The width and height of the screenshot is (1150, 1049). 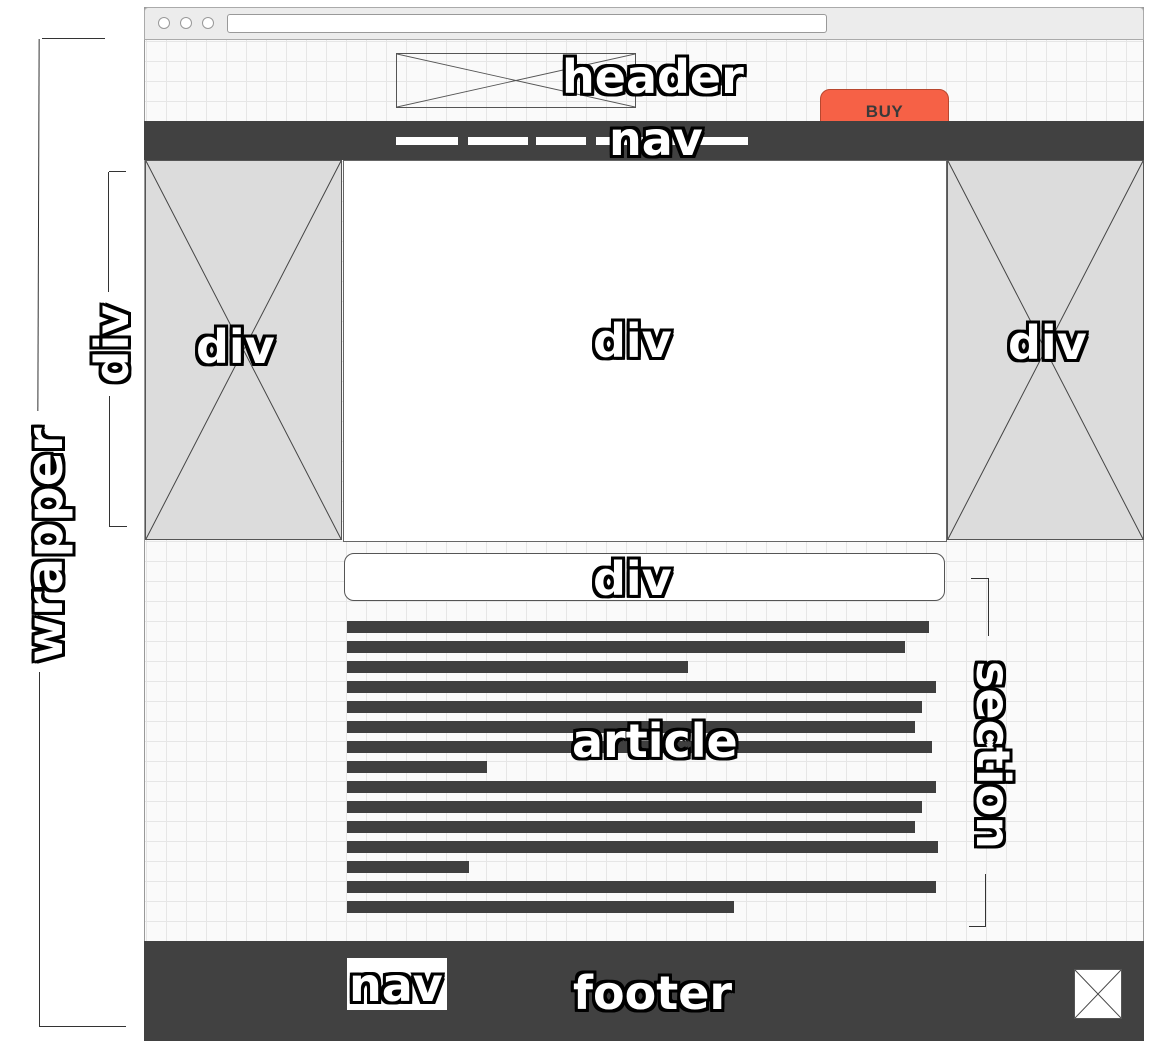 What do you see at coordinates (39, 849) in the screenshot?
I see `wrapper-bracket-lower-line` at bounding box center [39, 849].